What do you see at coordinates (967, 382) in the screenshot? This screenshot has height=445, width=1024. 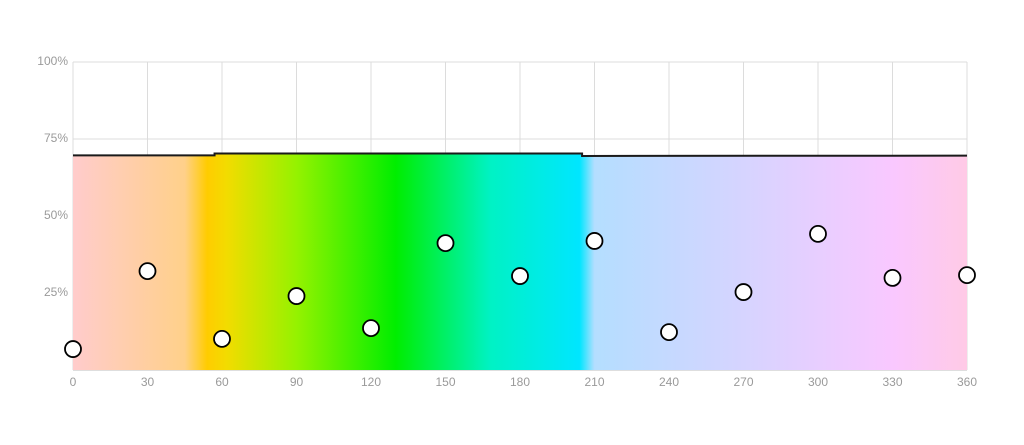 I see `x-tick-label: 360` at bounding box center [967, 382].